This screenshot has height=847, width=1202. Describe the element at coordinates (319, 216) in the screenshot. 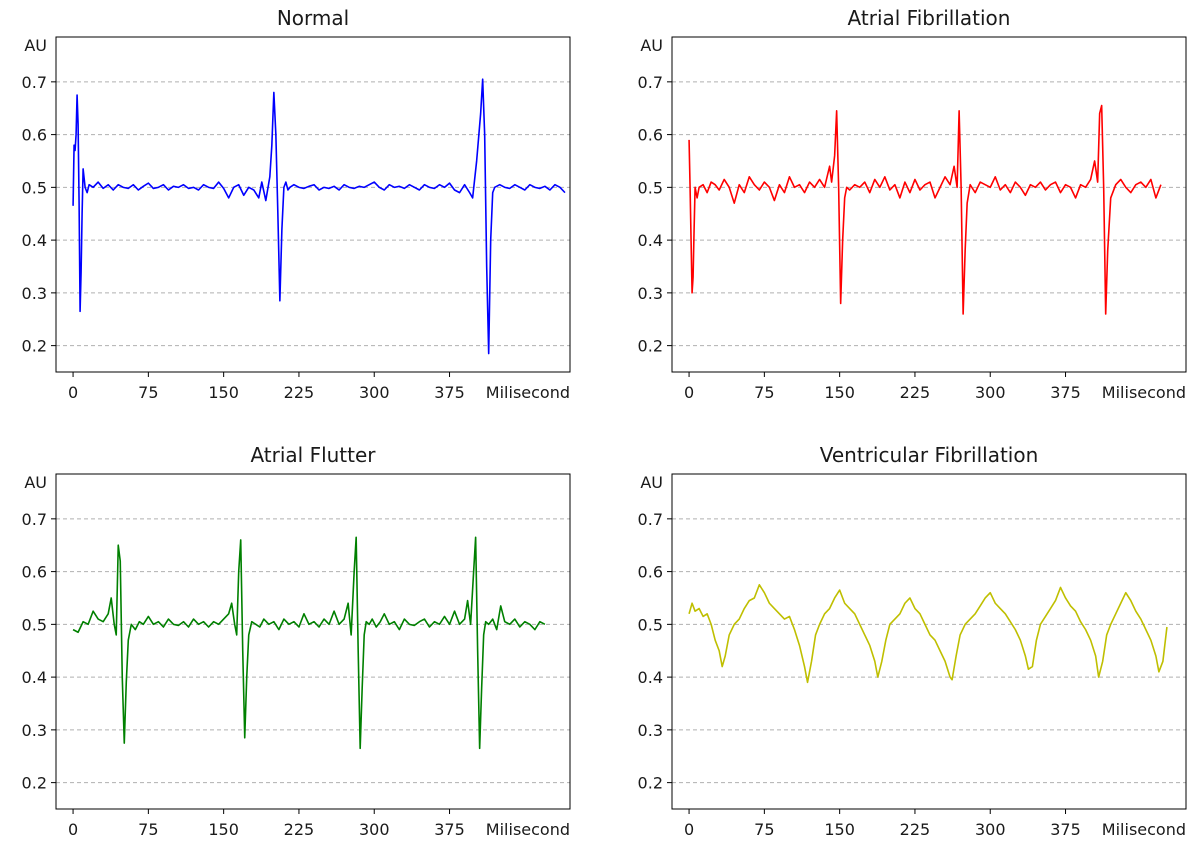

I see `series-line-normal` at that location.